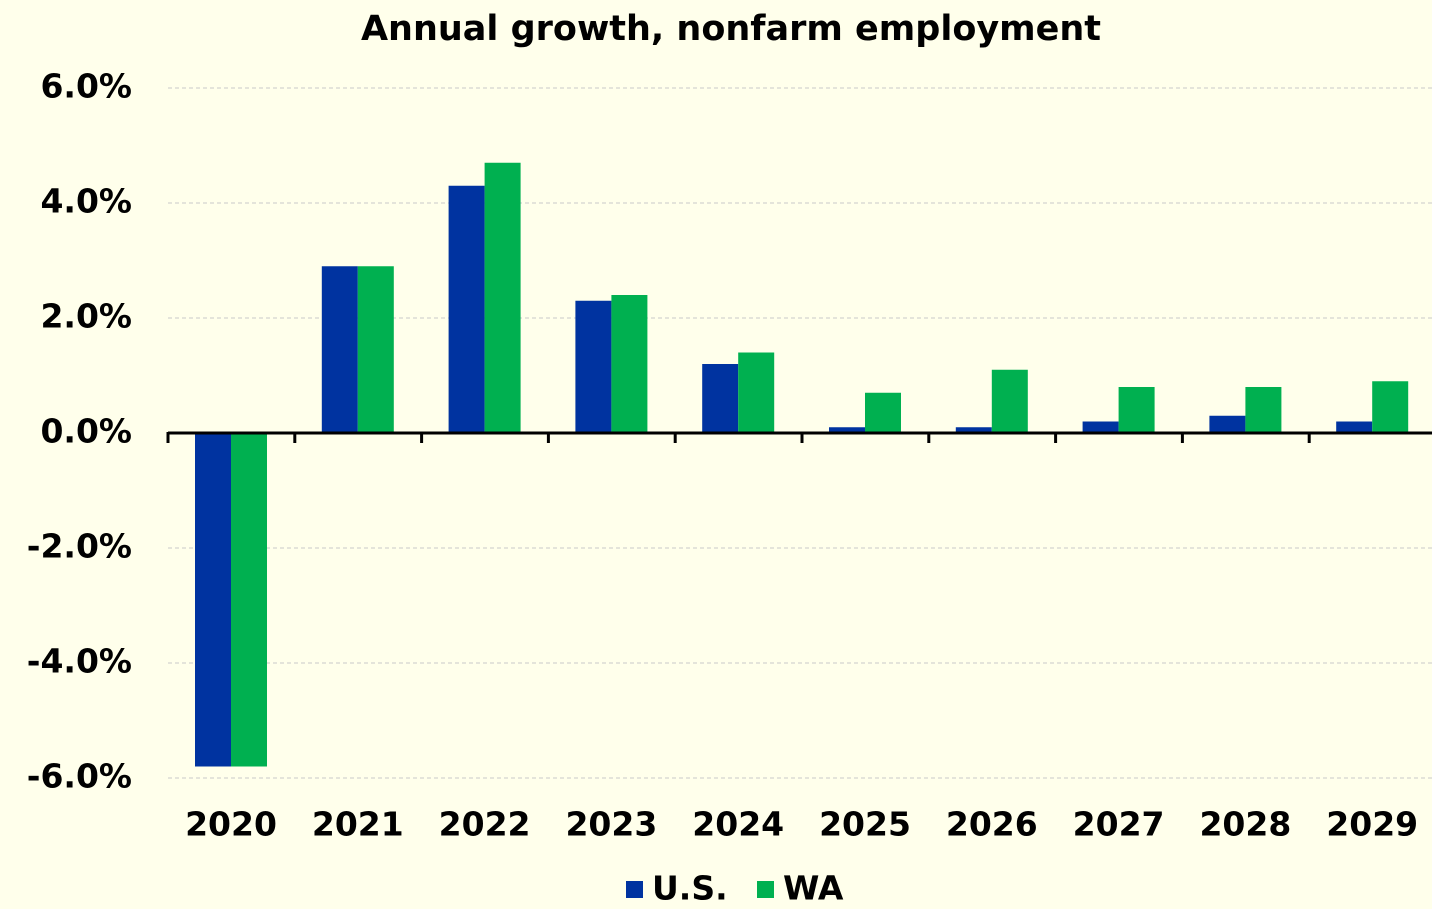  What do you see at coordinates (231, 824) in the screenshot?
I see `x-tick-label: 2020` at bounding box center [231, 824].